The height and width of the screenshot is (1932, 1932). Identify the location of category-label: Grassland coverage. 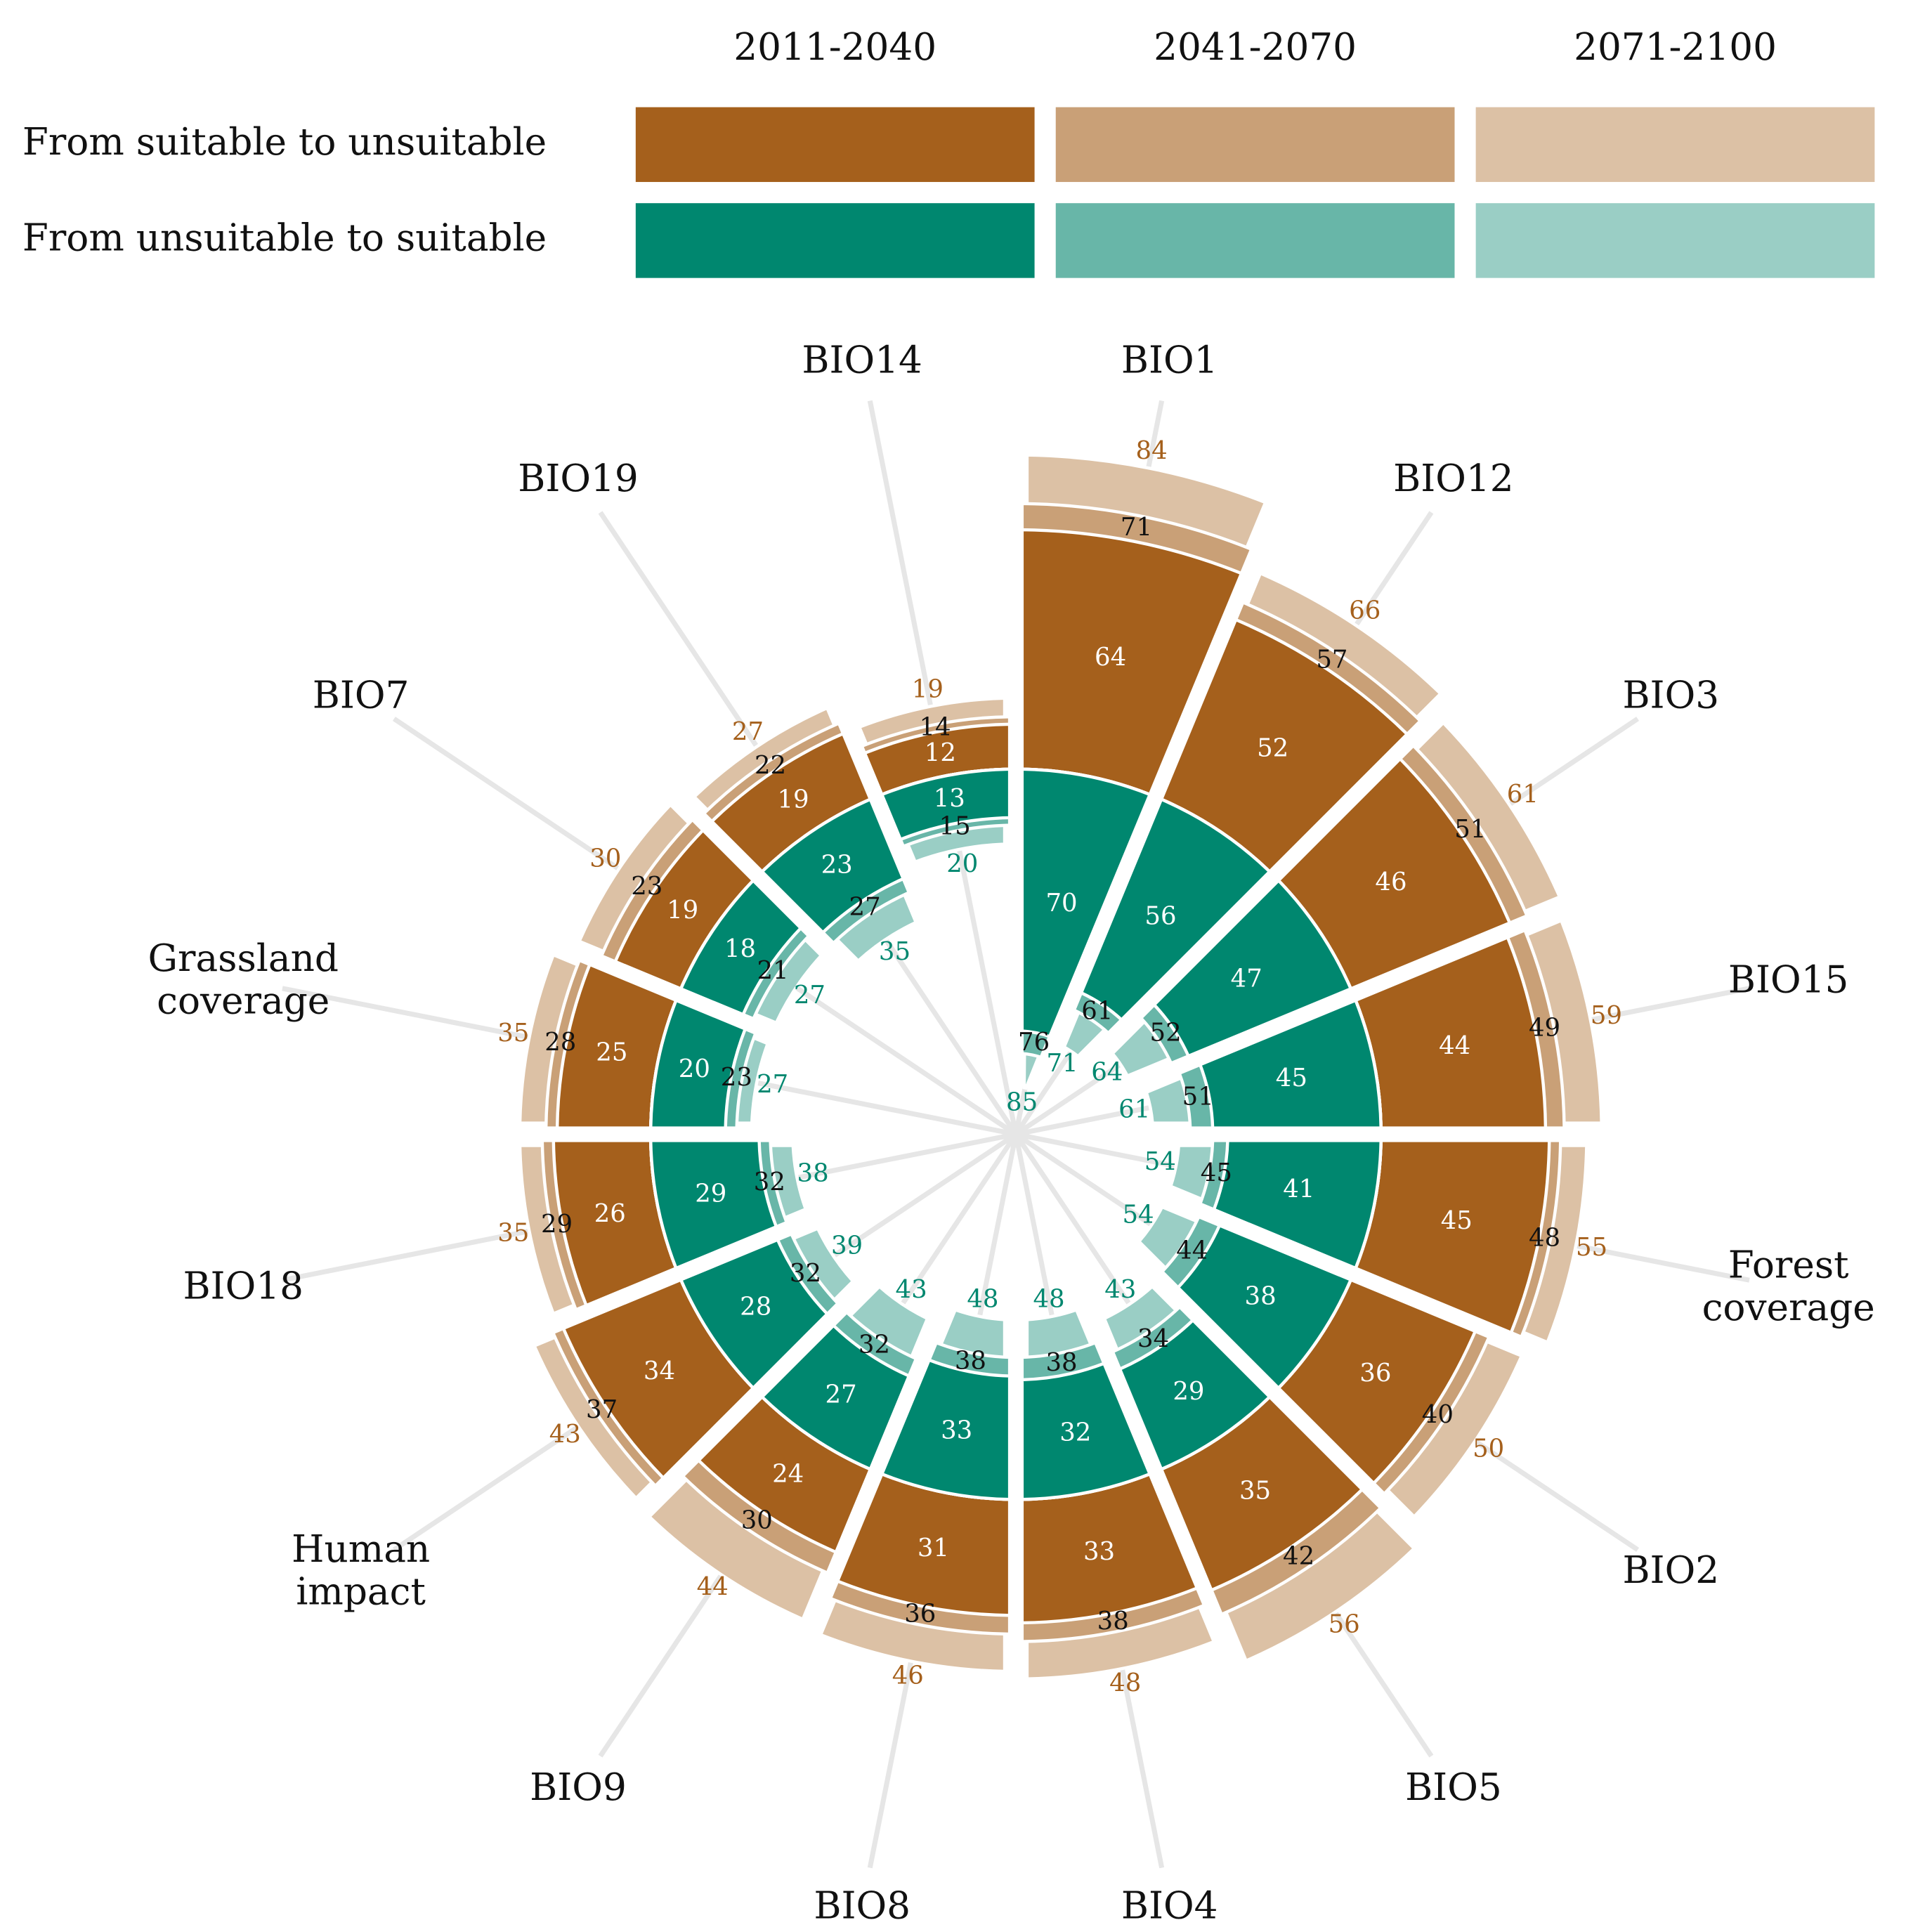
(244, 980).